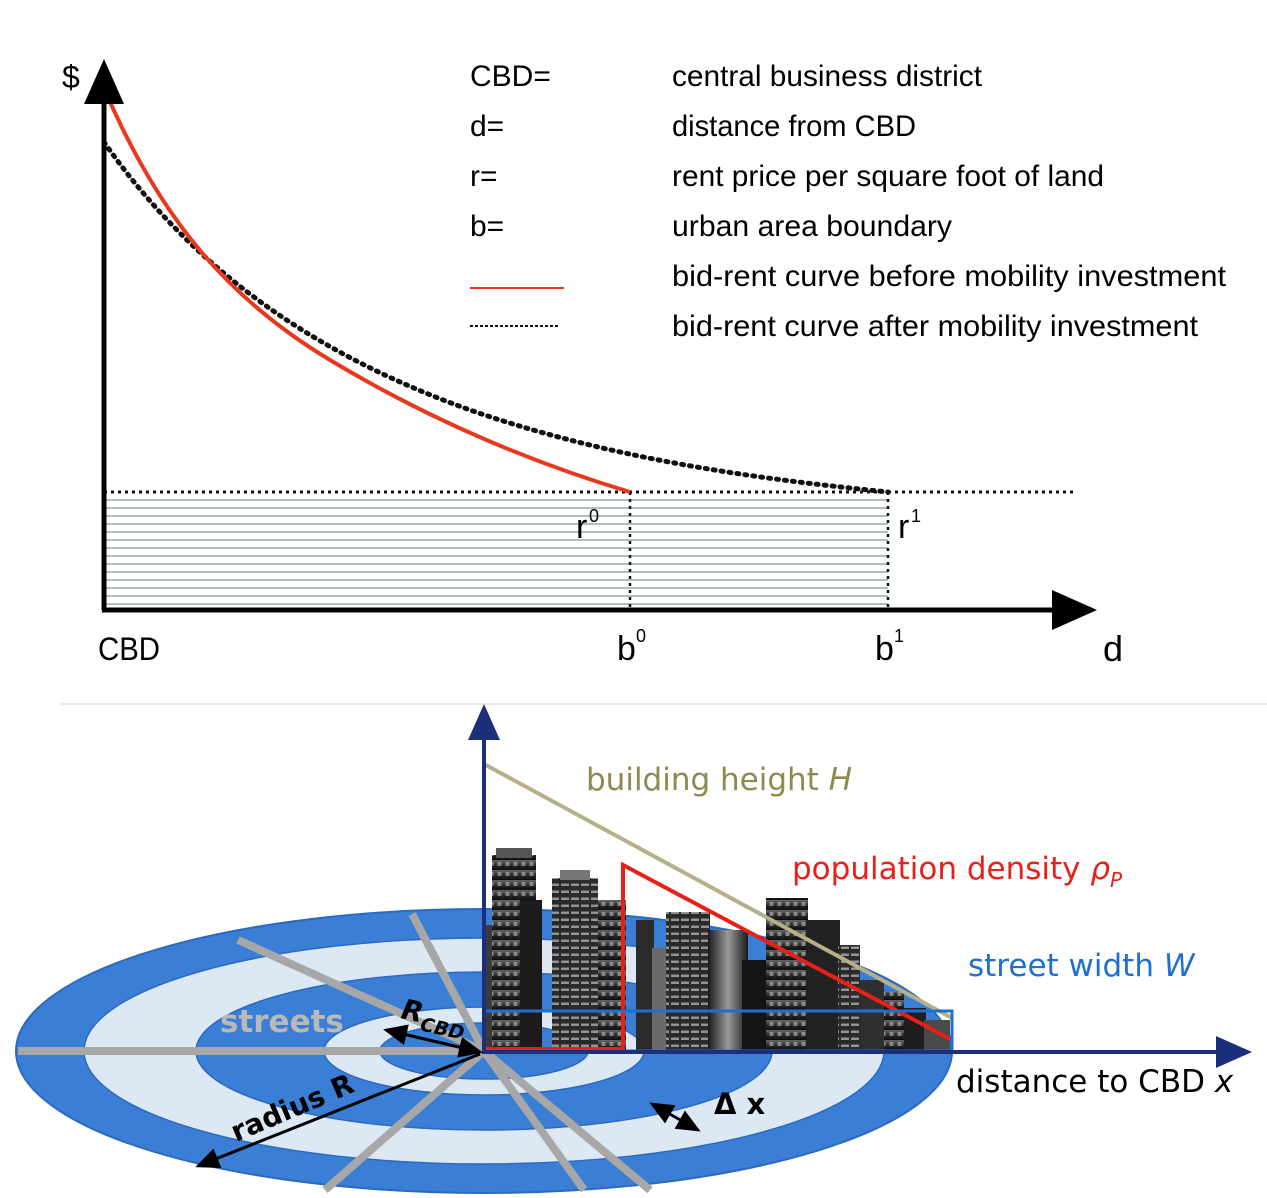  I want to click on distance-axis-label: distance to CBD x, so click(1095, 1082).